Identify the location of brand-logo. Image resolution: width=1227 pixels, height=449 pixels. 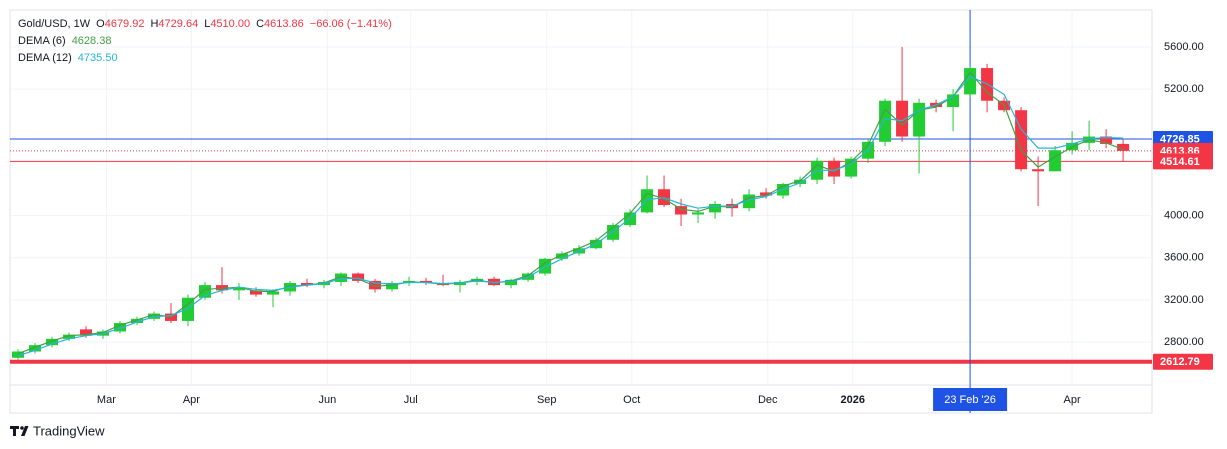
(19, 431).